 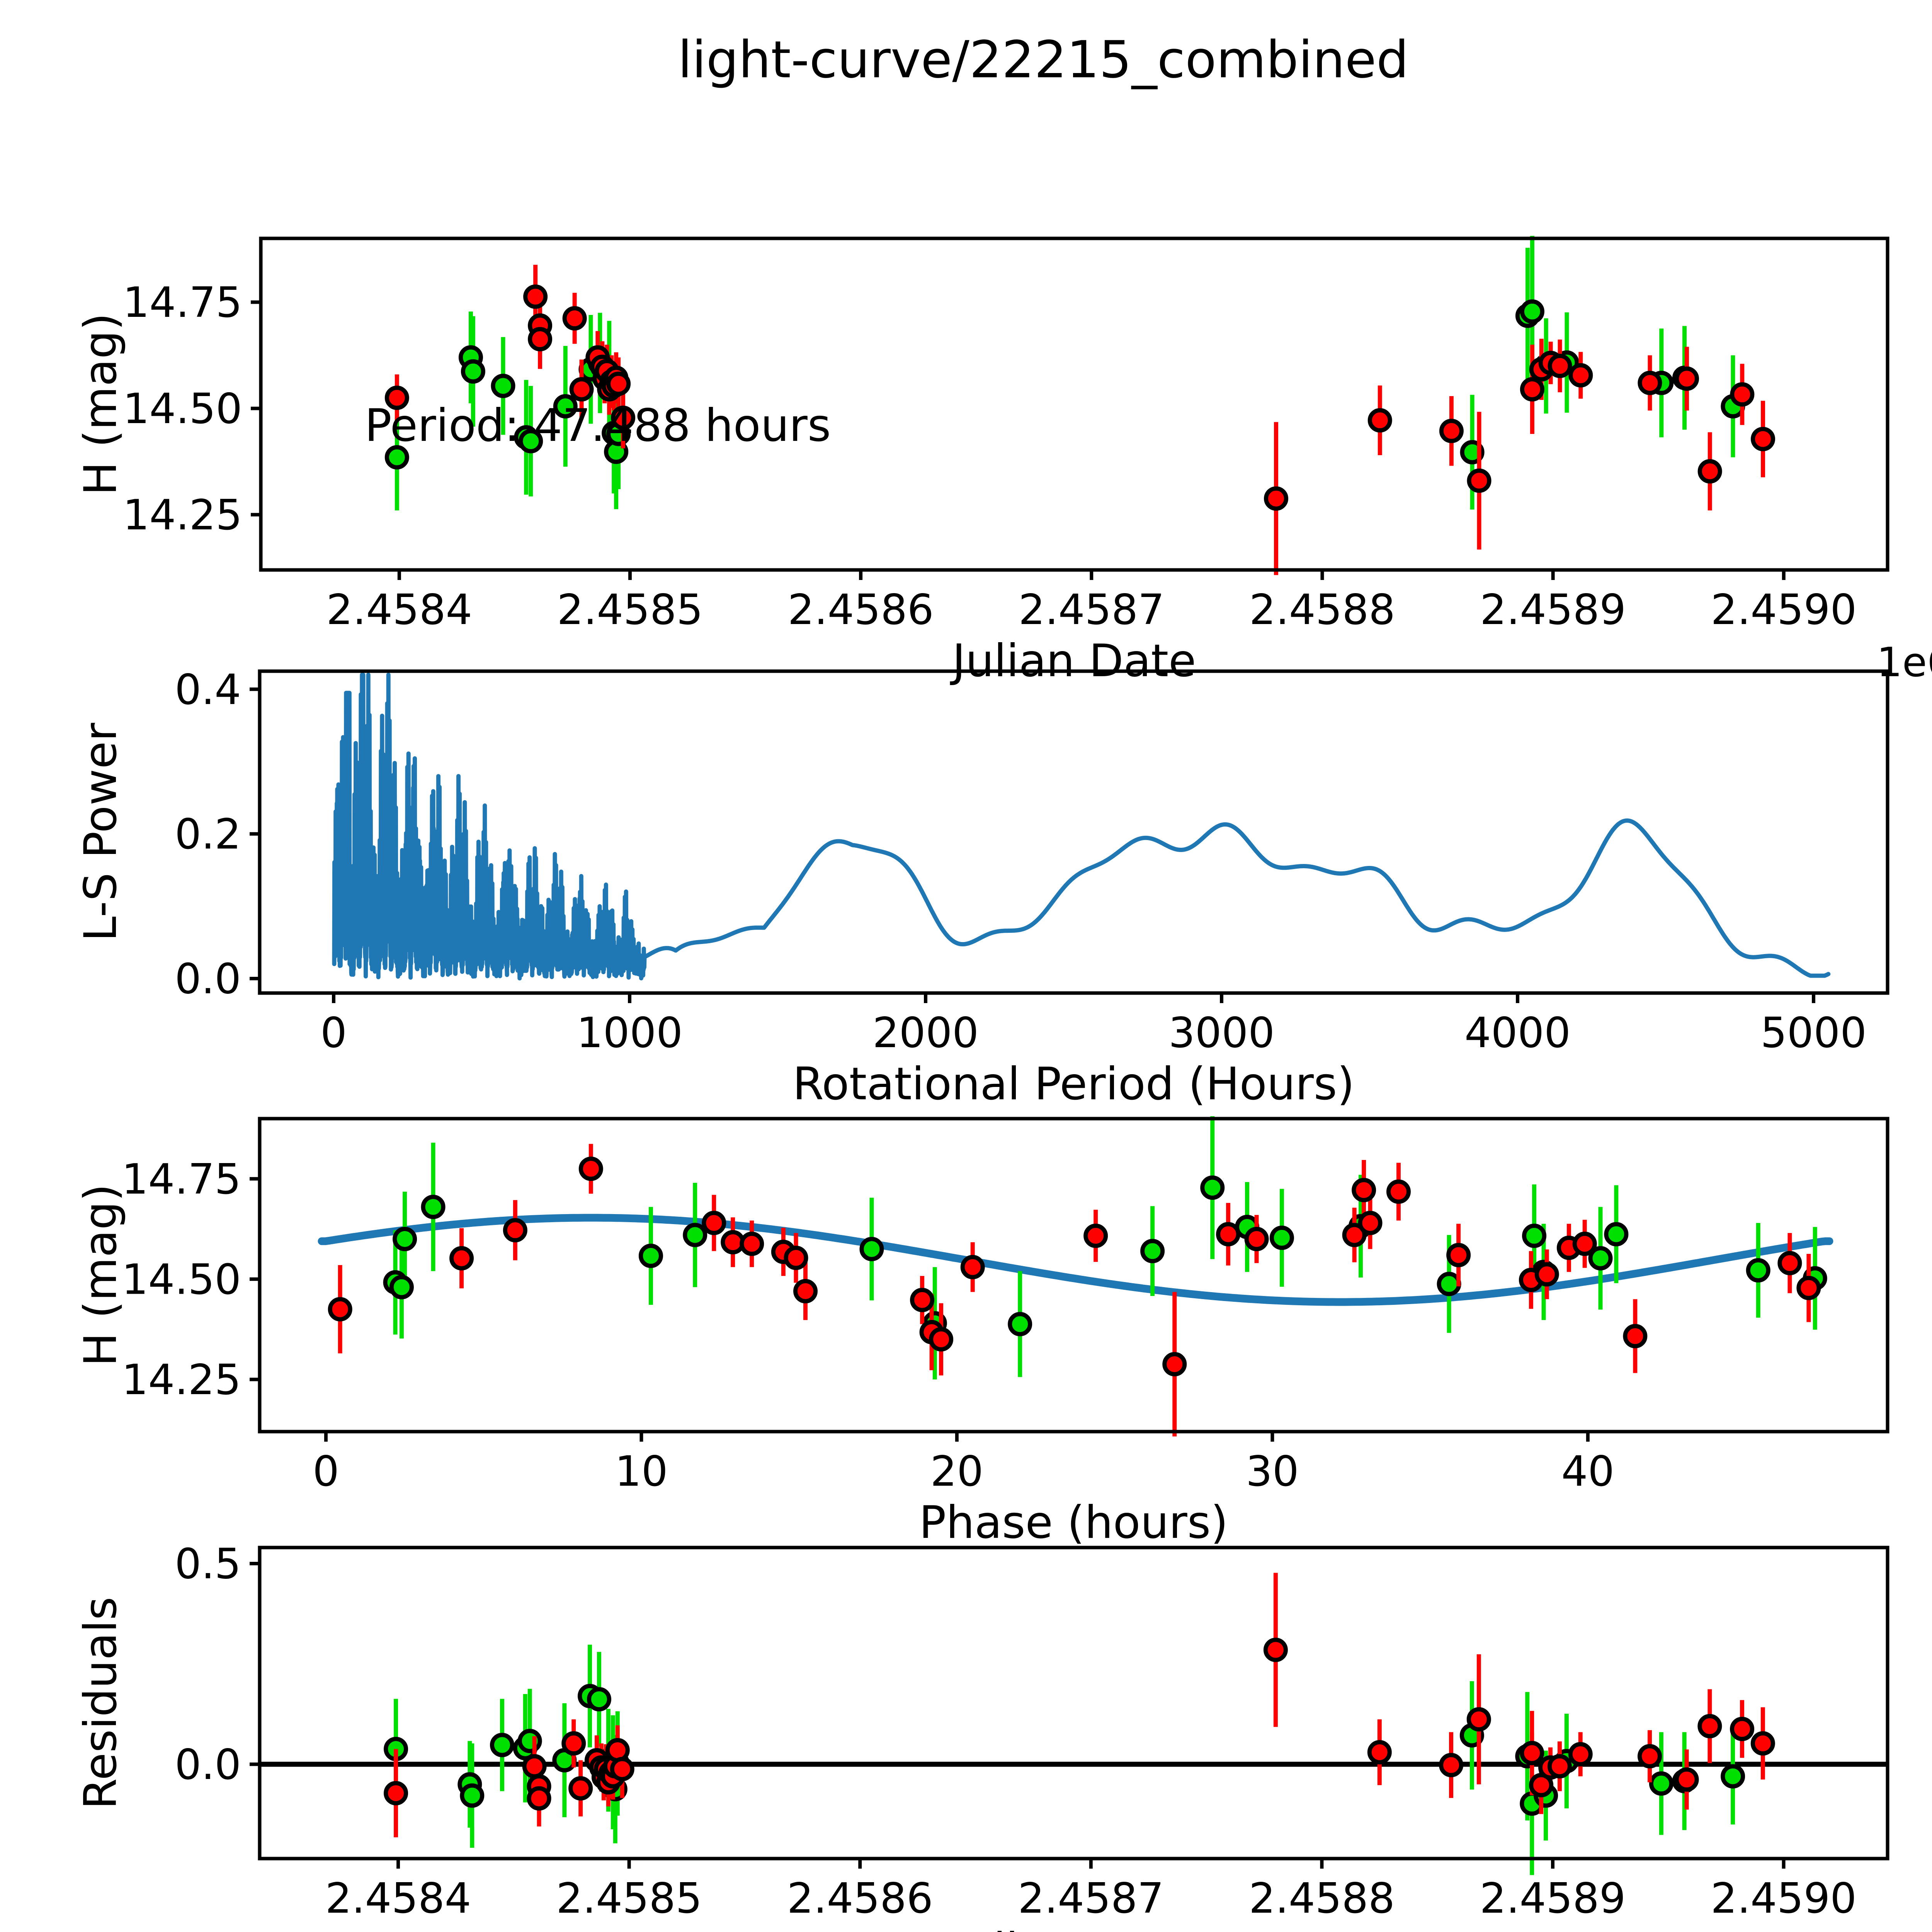 What do you see at coordinates (1073, 1084) in the screenshot?
I see `periodogram-panel-xlabel: Rotational Period (Hours)` at bounding box center [1073, 1084].